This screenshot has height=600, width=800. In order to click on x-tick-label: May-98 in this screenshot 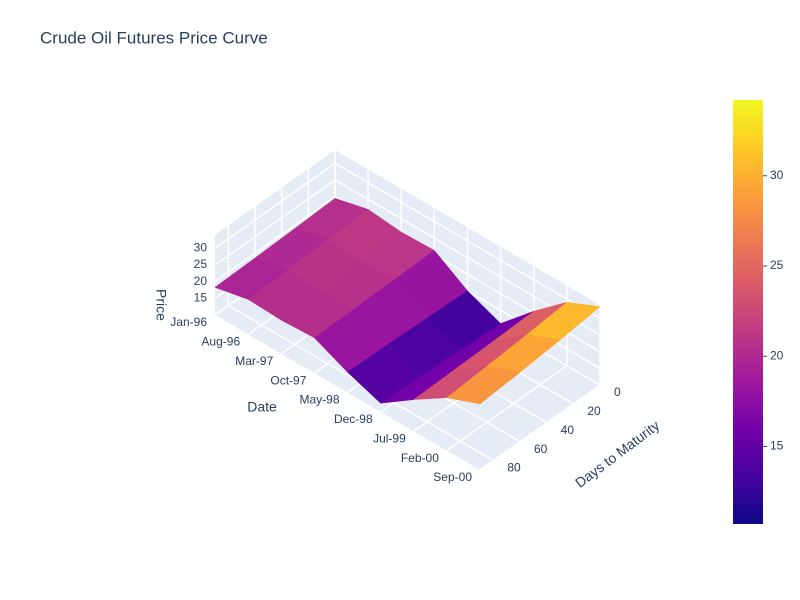, I will do `click(319, 400)`.